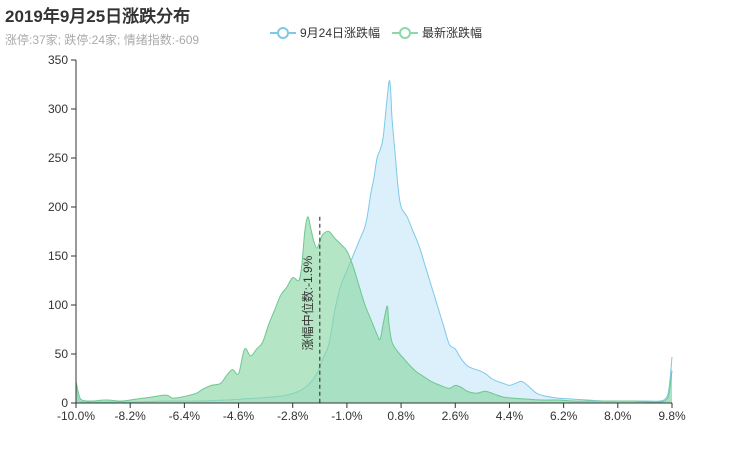 The width and height of the screenshot is (750, 463). I want to click on x-tick-label-7: 2.6%, so click(456, 416).